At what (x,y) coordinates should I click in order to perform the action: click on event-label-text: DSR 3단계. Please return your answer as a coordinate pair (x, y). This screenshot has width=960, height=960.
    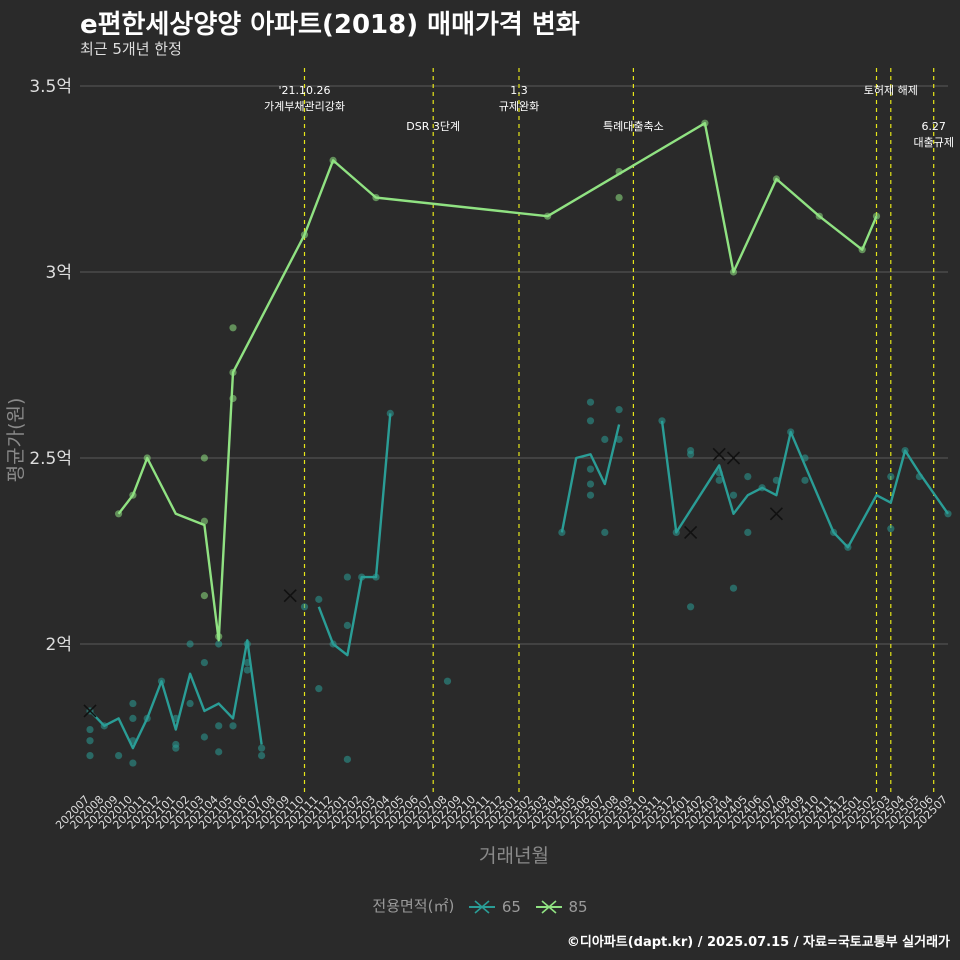
    Looking at the image, I should click on (433, 126).